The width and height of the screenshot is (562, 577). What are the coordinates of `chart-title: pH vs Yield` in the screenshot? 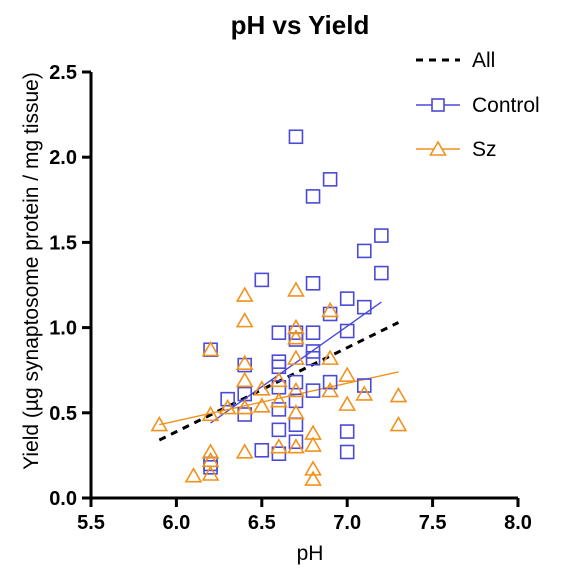 It's located at (300, 25).